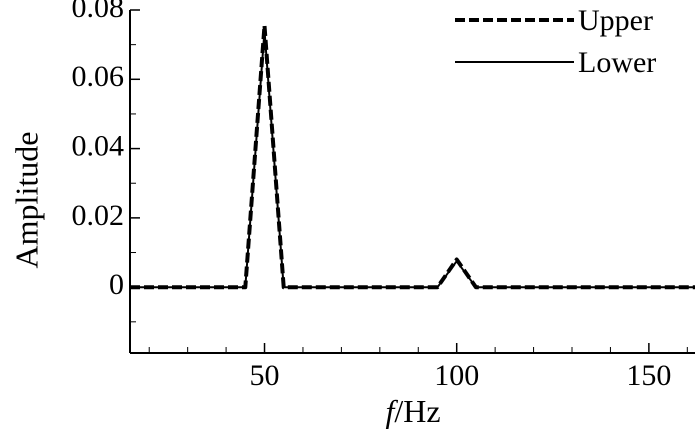 Image resolution: width=700 pixels, height=435 pixels. What do you see at coordinates (265, 375) in the screenshot?
I see `x-tick-label: 50` at bounding box center [265, 375].